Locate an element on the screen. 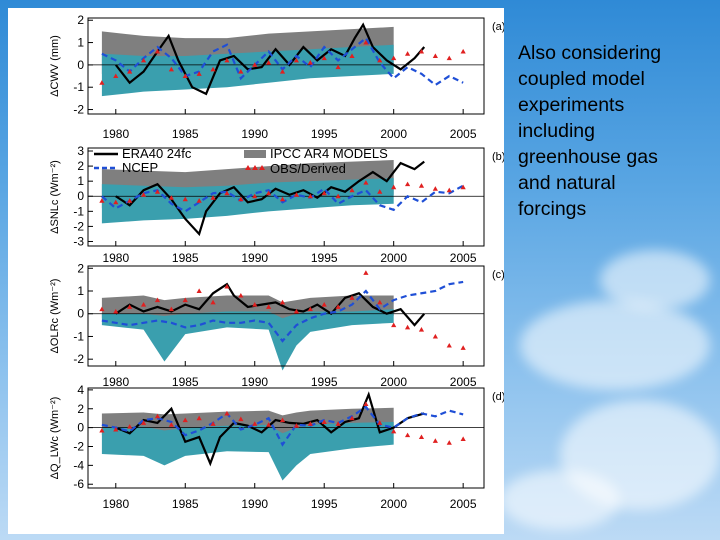  y-tick-label: -4 is located at coordinates (78, 465).